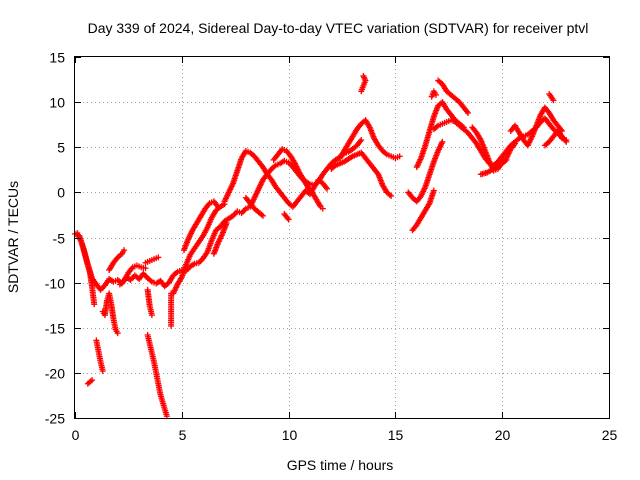 The height and width of the screenshot is (480, 640). Describe the element at coordinates (57, 103) in the screenshot. I see `y-tick-label: 10` at that location.